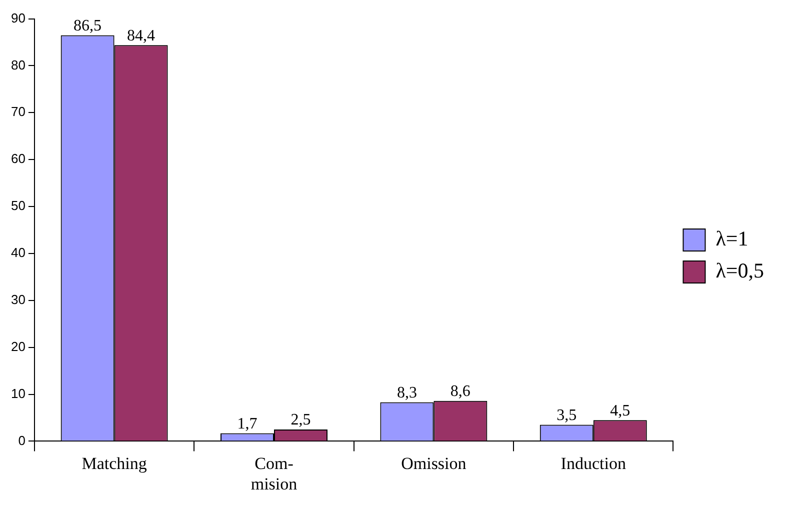 The height and width of the screenshot is (506, 786). What do you see at coordinates (141, 35) in the screenshot?
I see `data-label: 84,4` at bounding box center [141, 35].